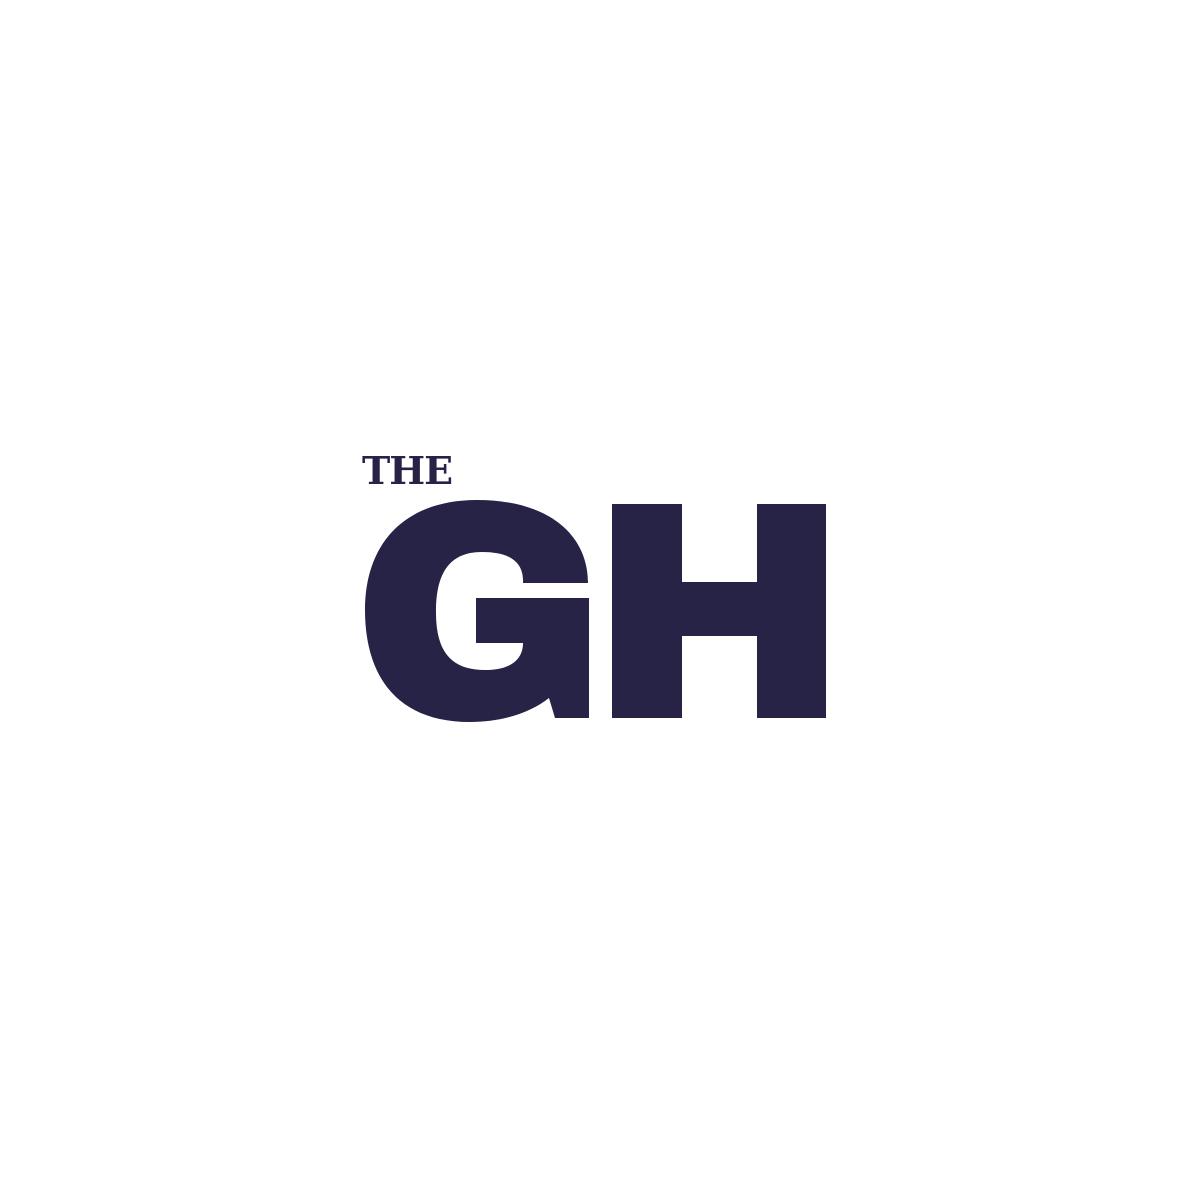  I want to click on logo-prefix-text: THE, so click(407, 470).